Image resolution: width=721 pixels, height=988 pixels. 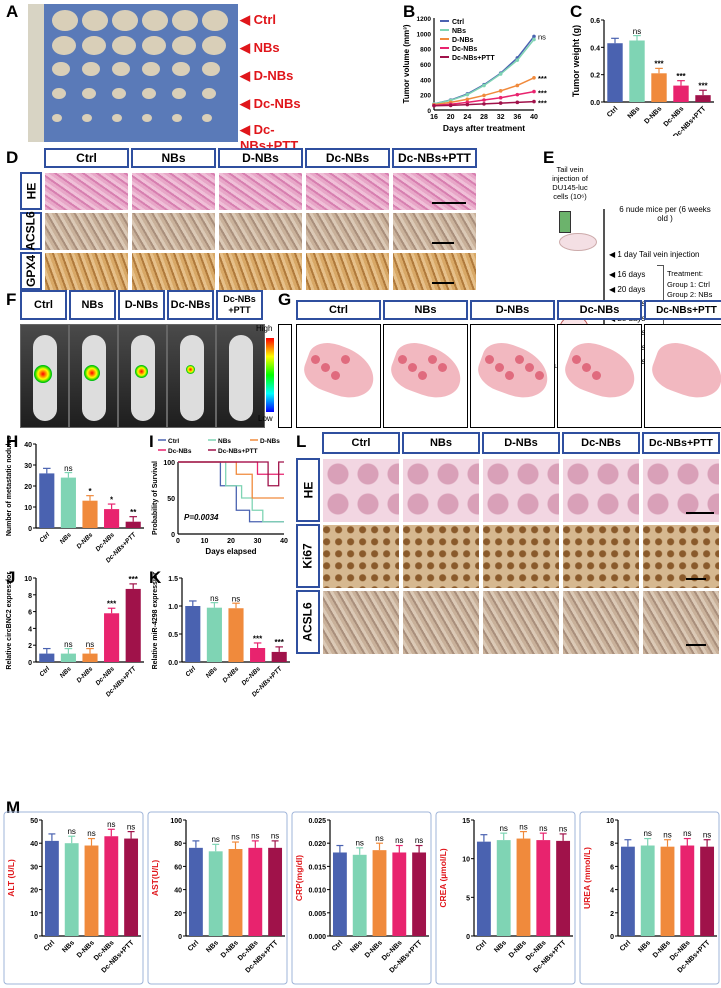 I want to click on legend-label: Dc-NBs, so click(x=464, y=49).